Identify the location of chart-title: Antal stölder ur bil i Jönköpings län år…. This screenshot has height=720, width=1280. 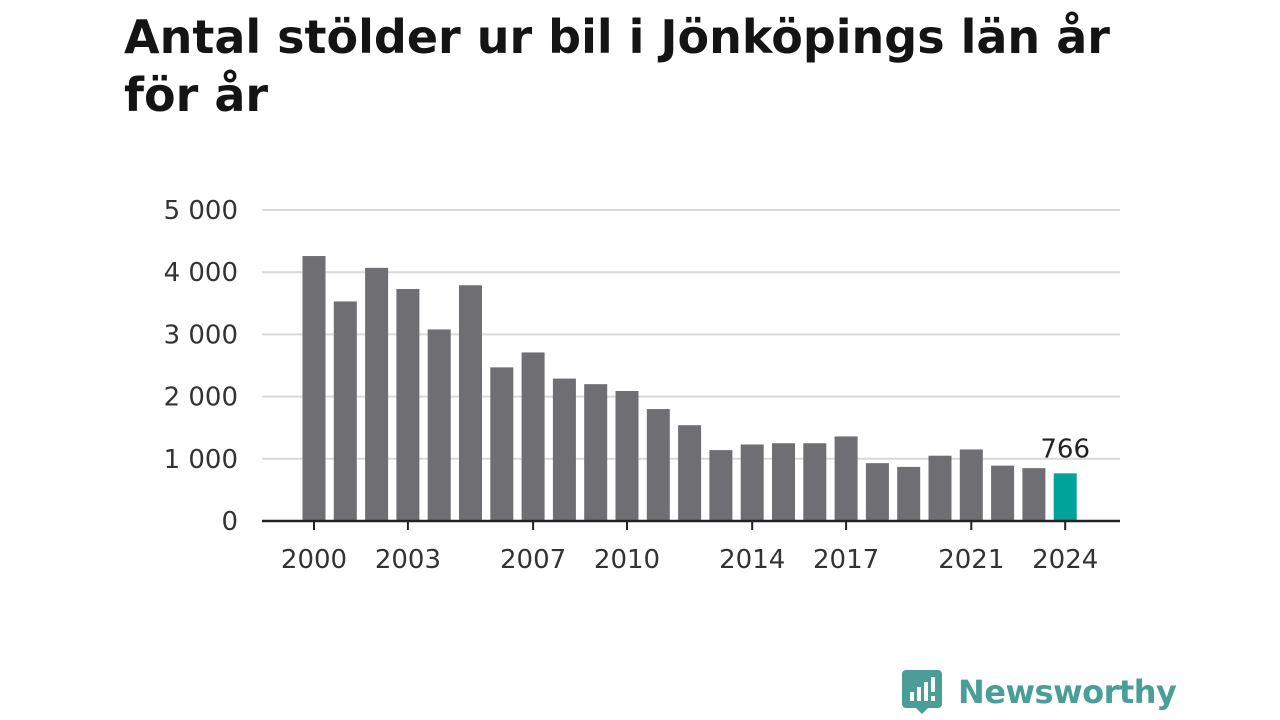
(617, 66).